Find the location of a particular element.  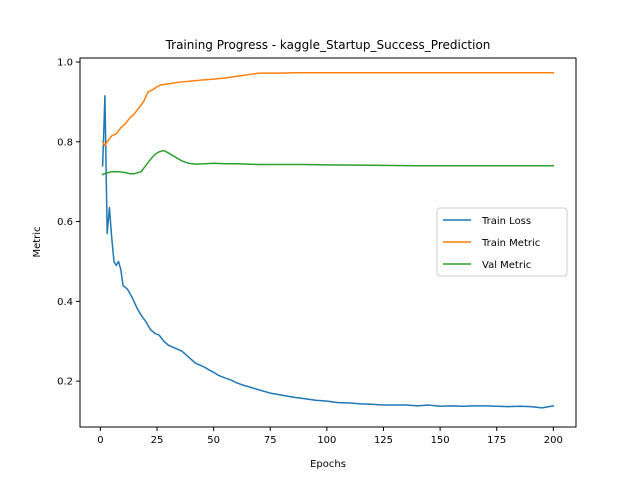

x-tick-label-5: 125 is located at coordinates (383, 440).